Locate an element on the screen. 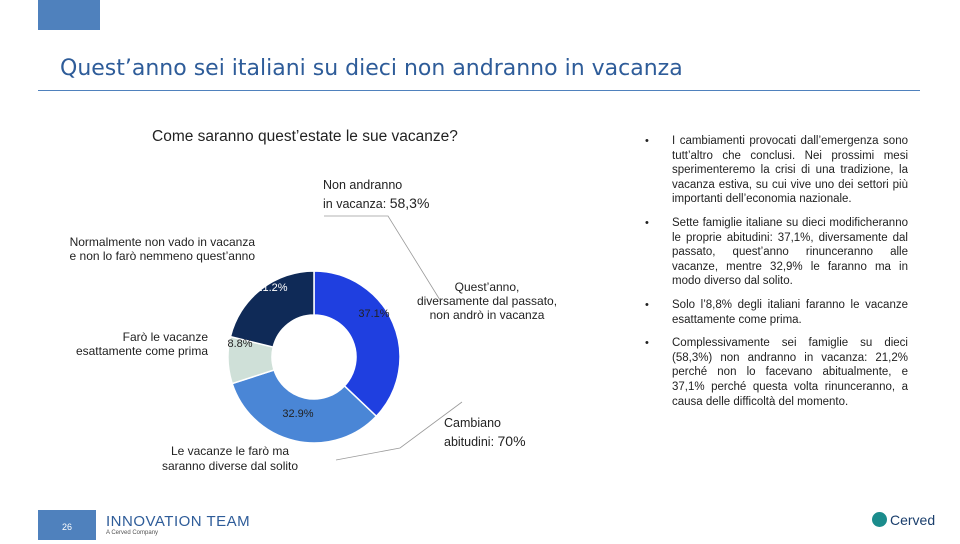 The width and height of the screenshot is (960, 544). page-number: 26 is located at coordinates (67, 525).